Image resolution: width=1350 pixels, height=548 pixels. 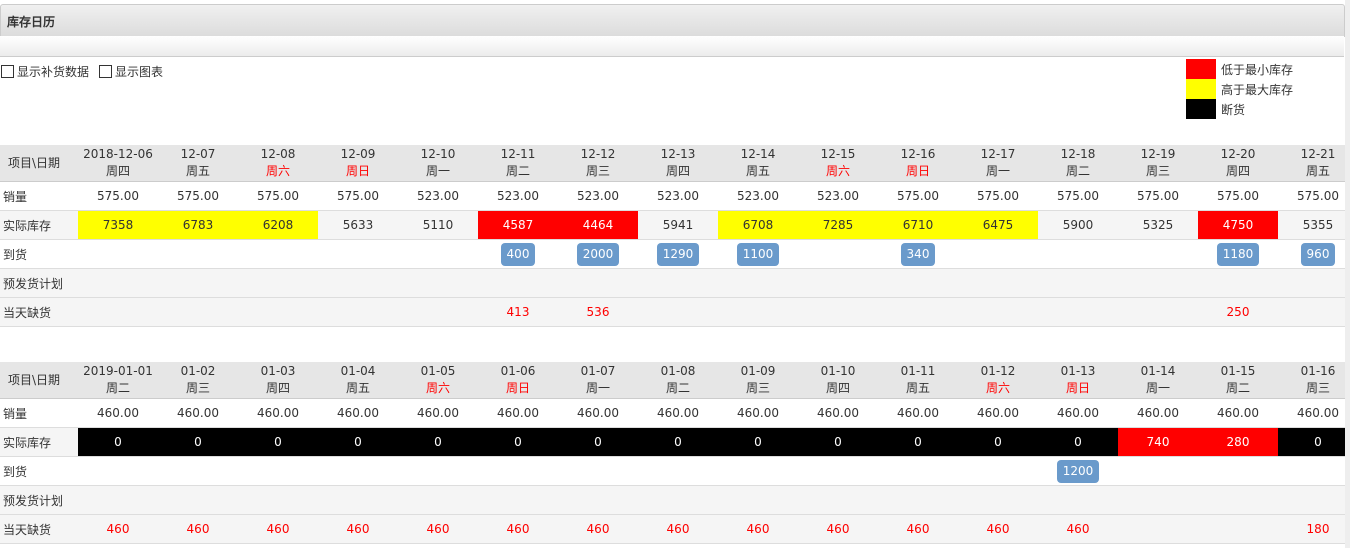 I want to click on arrival-badge: 2000, so click(x=598, y=254).